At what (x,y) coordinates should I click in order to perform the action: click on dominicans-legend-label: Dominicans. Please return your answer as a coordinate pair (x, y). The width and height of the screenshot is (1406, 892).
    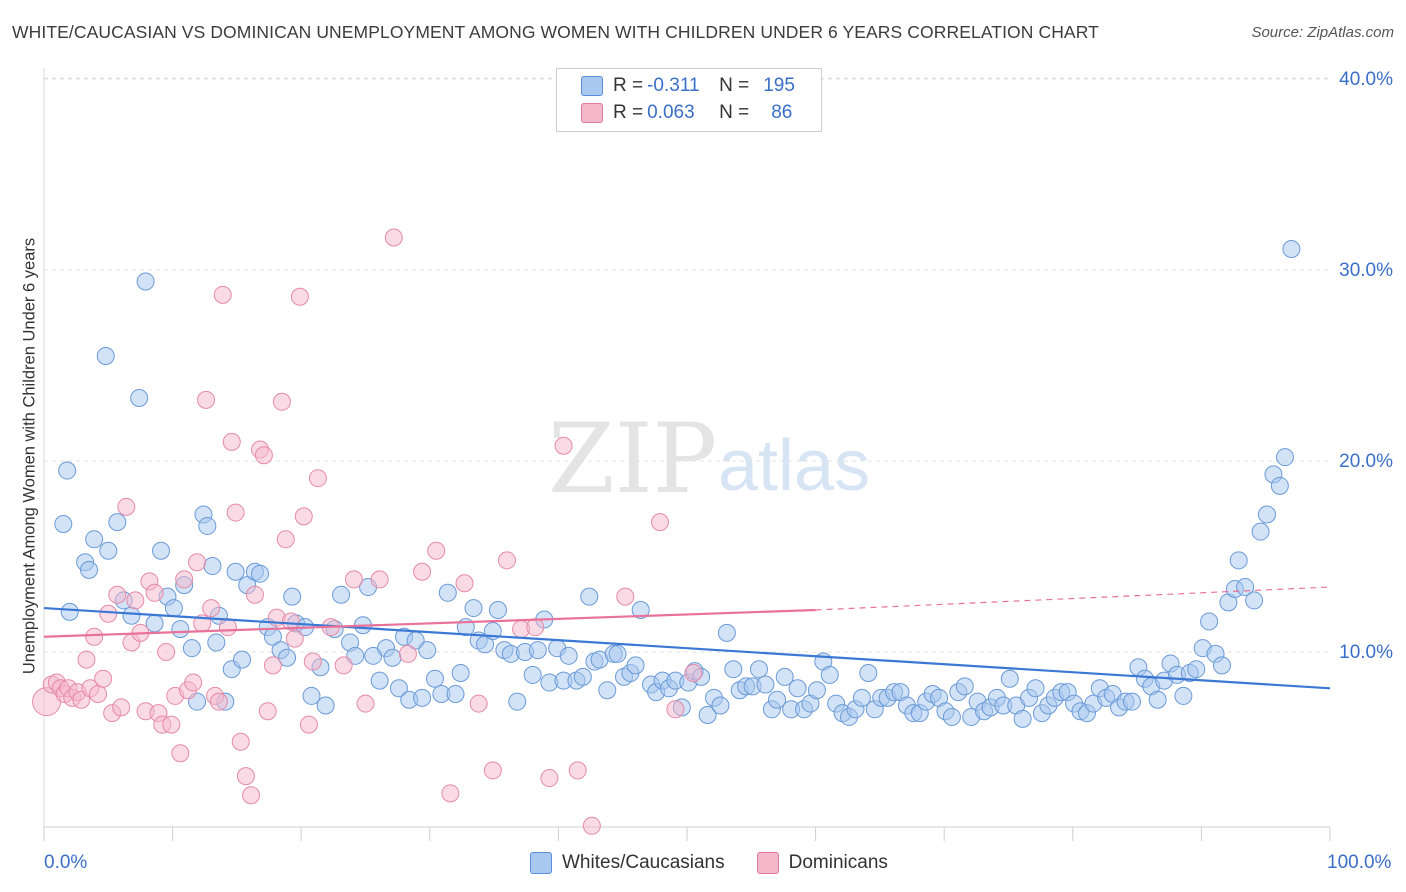
    Looking at the image, I should click on (838, 862).